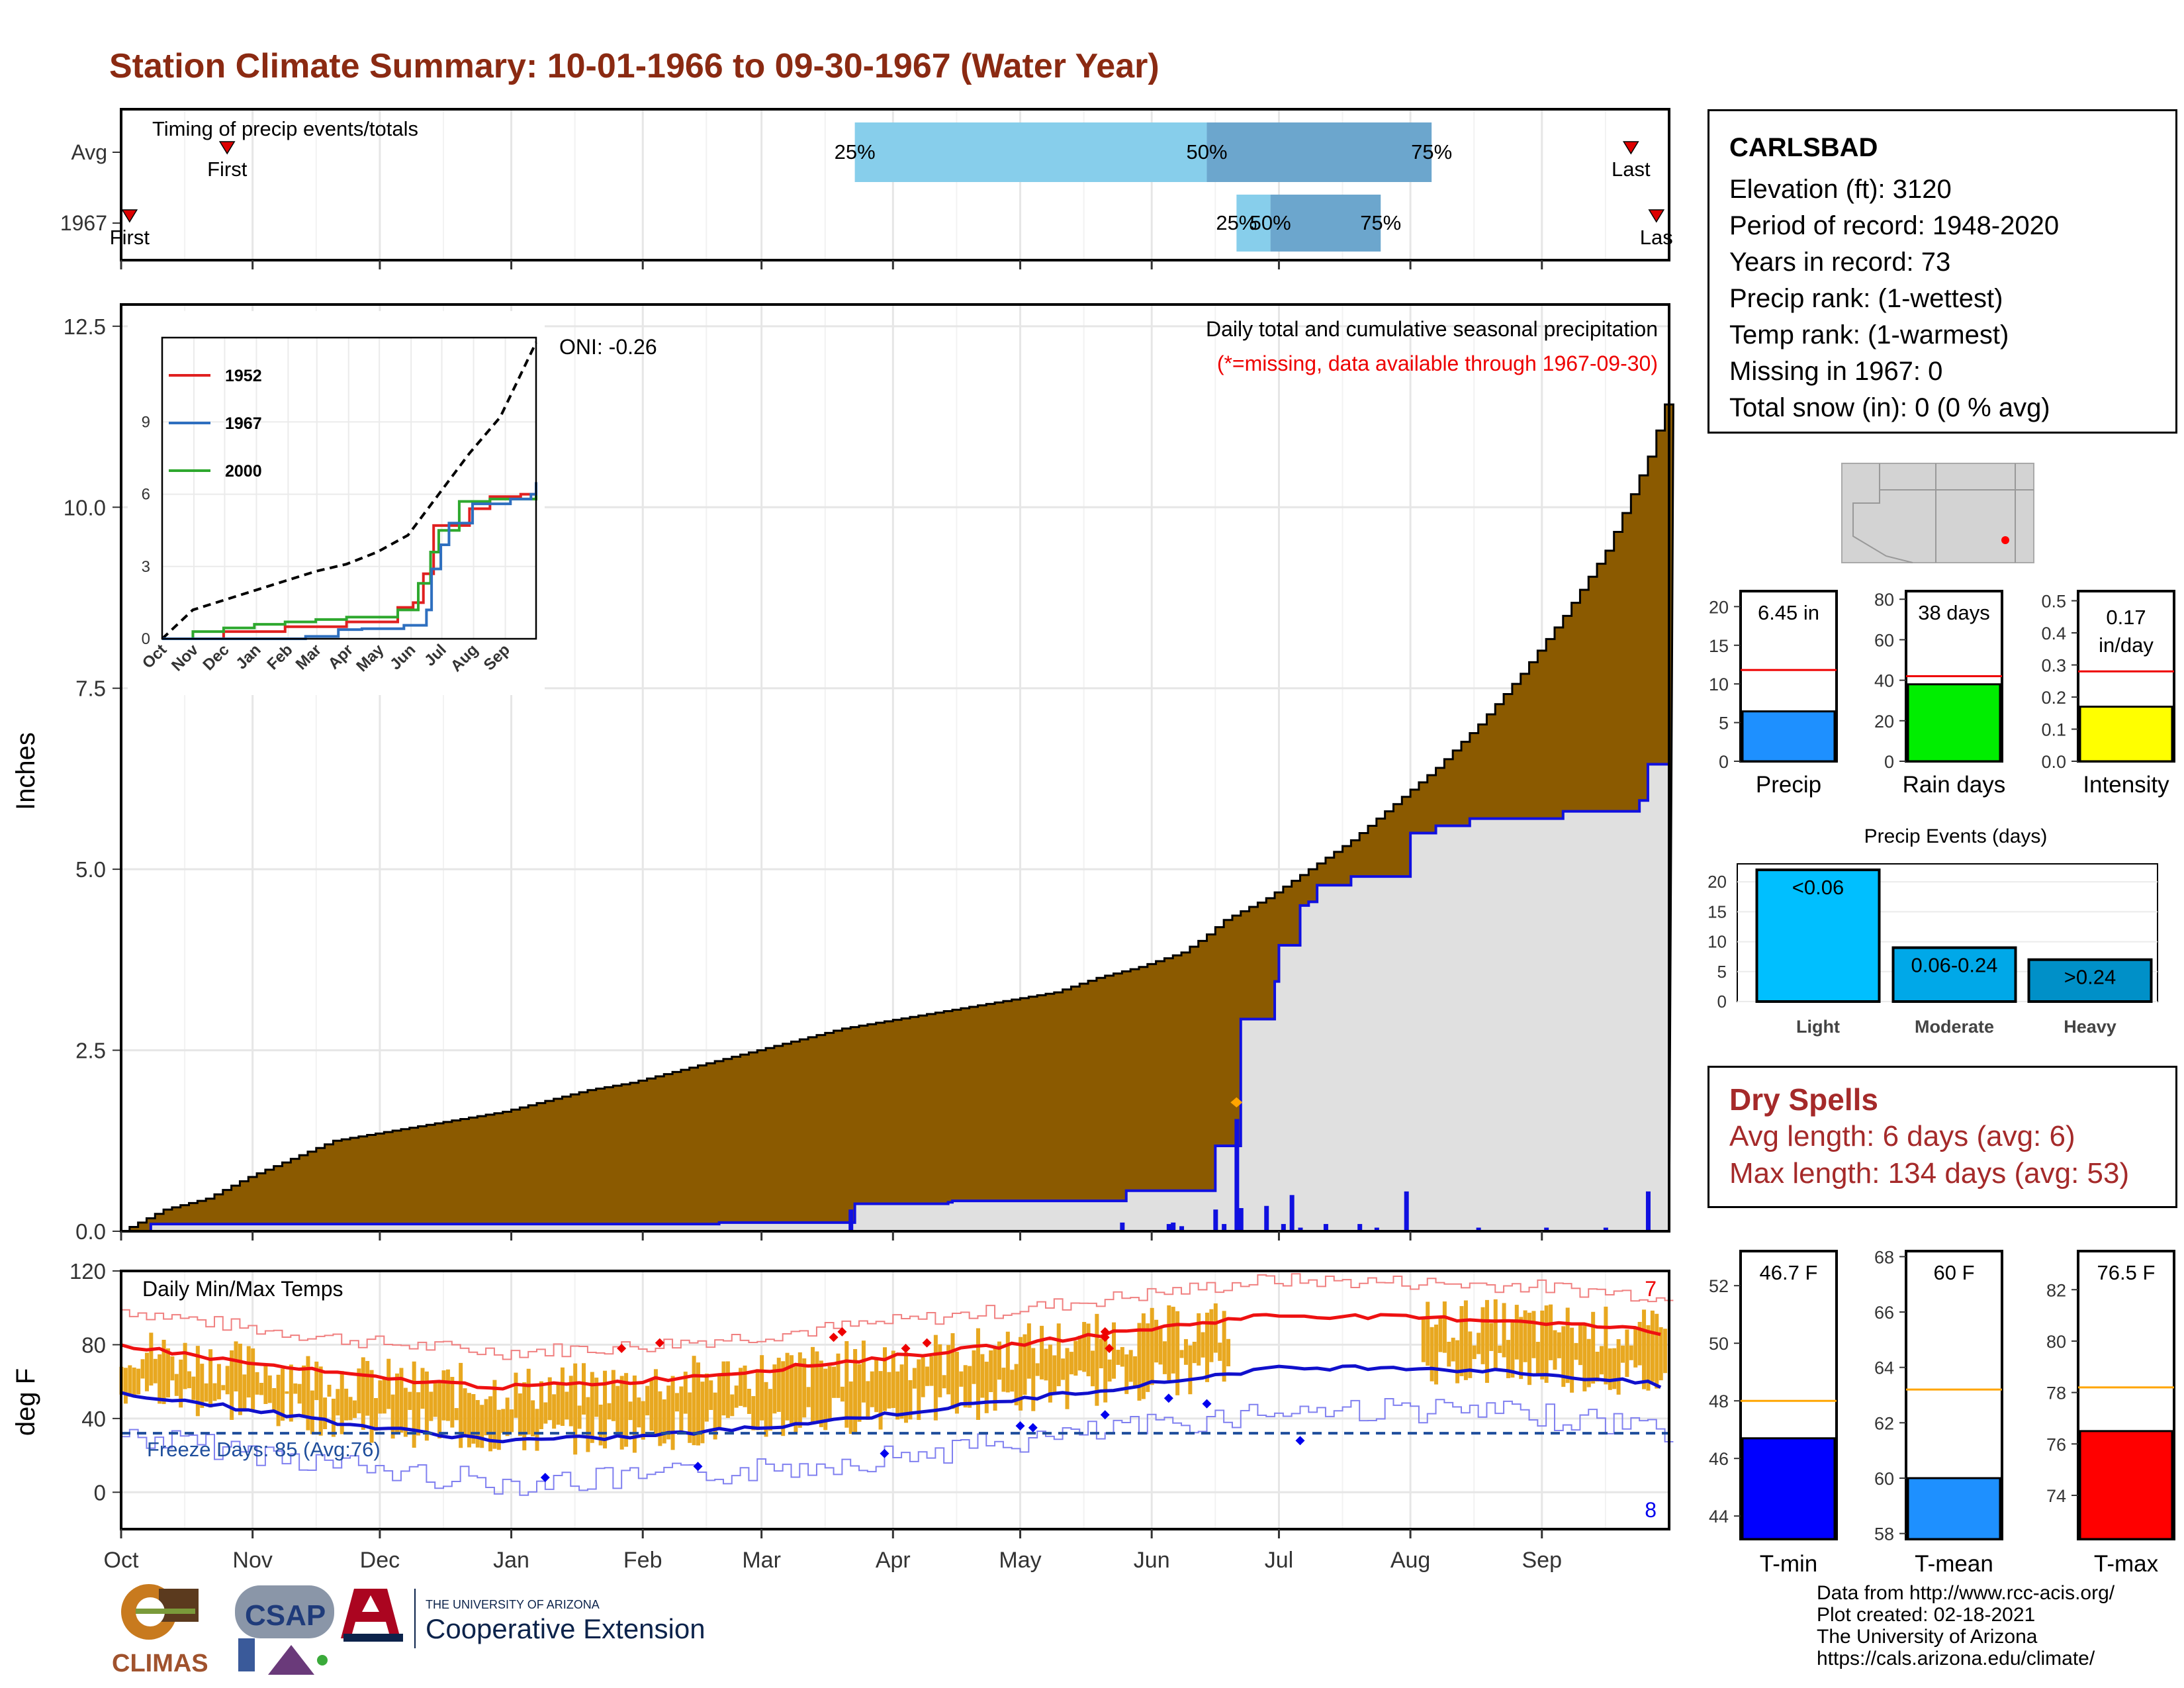  I want to click on y-tick-label: 40, so click(93, 1419).